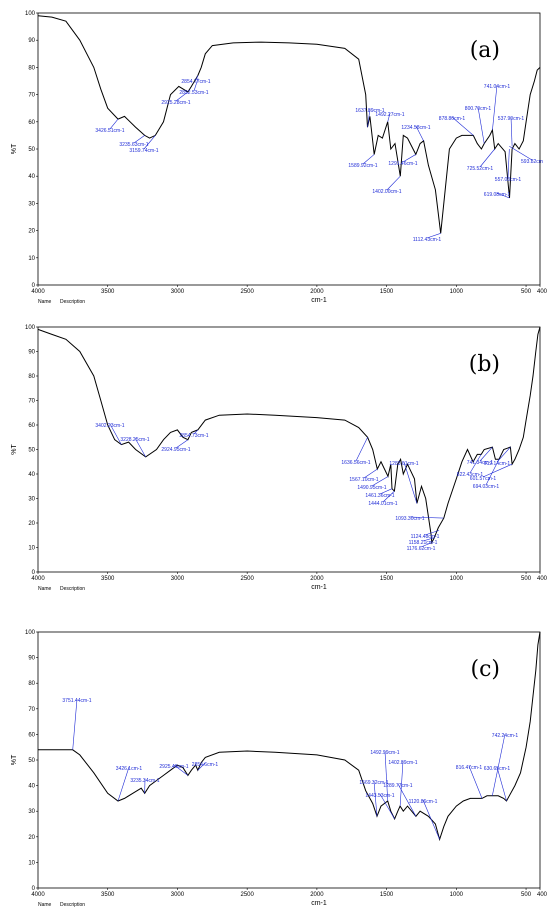  What do you see at coordinates (129, 769) in the screenshot?
I see `peak-label: 3426.1cm-1` at bounding box center [129, 769].